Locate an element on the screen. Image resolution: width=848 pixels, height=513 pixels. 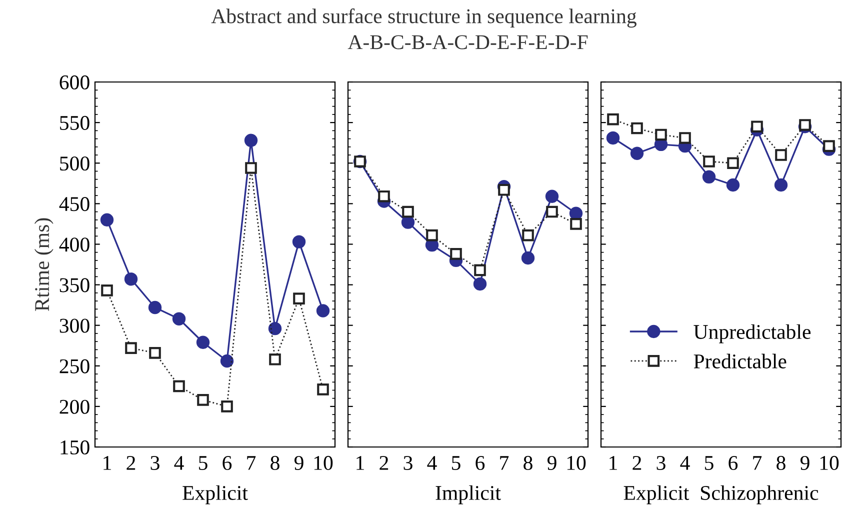
y-tick-label: 300 is located at coordinates (75, 325).